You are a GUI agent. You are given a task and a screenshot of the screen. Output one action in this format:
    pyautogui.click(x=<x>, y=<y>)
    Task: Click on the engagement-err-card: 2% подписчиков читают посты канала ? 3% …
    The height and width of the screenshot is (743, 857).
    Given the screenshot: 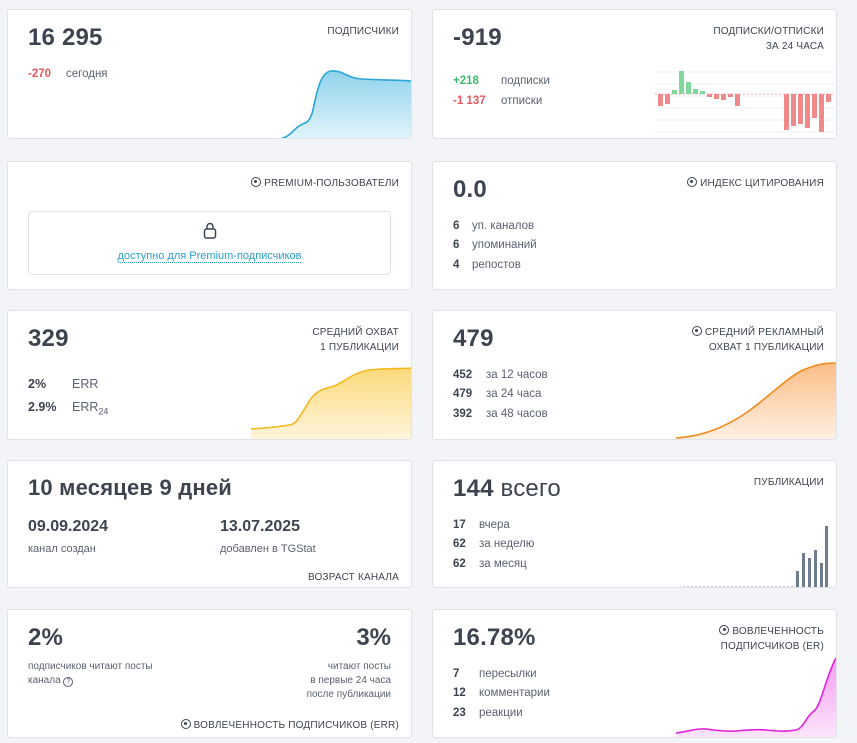 What is the action you would take?
    pyautogui.click(x=209, y=673)
    